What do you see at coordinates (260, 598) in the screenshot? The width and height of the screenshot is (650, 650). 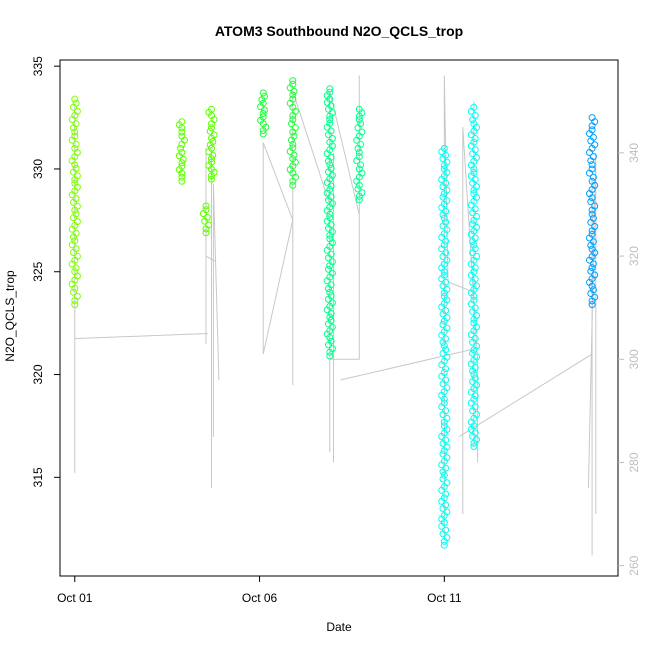 I see `x-tick-label: Oct 06` at bounding box center [260, 598].